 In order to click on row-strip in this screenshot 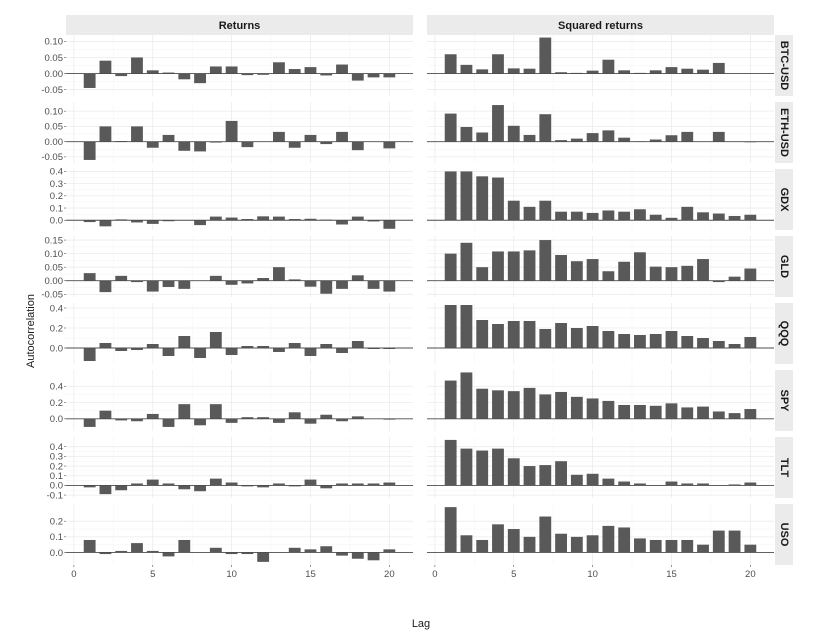, I will do `click(784, 266)`.